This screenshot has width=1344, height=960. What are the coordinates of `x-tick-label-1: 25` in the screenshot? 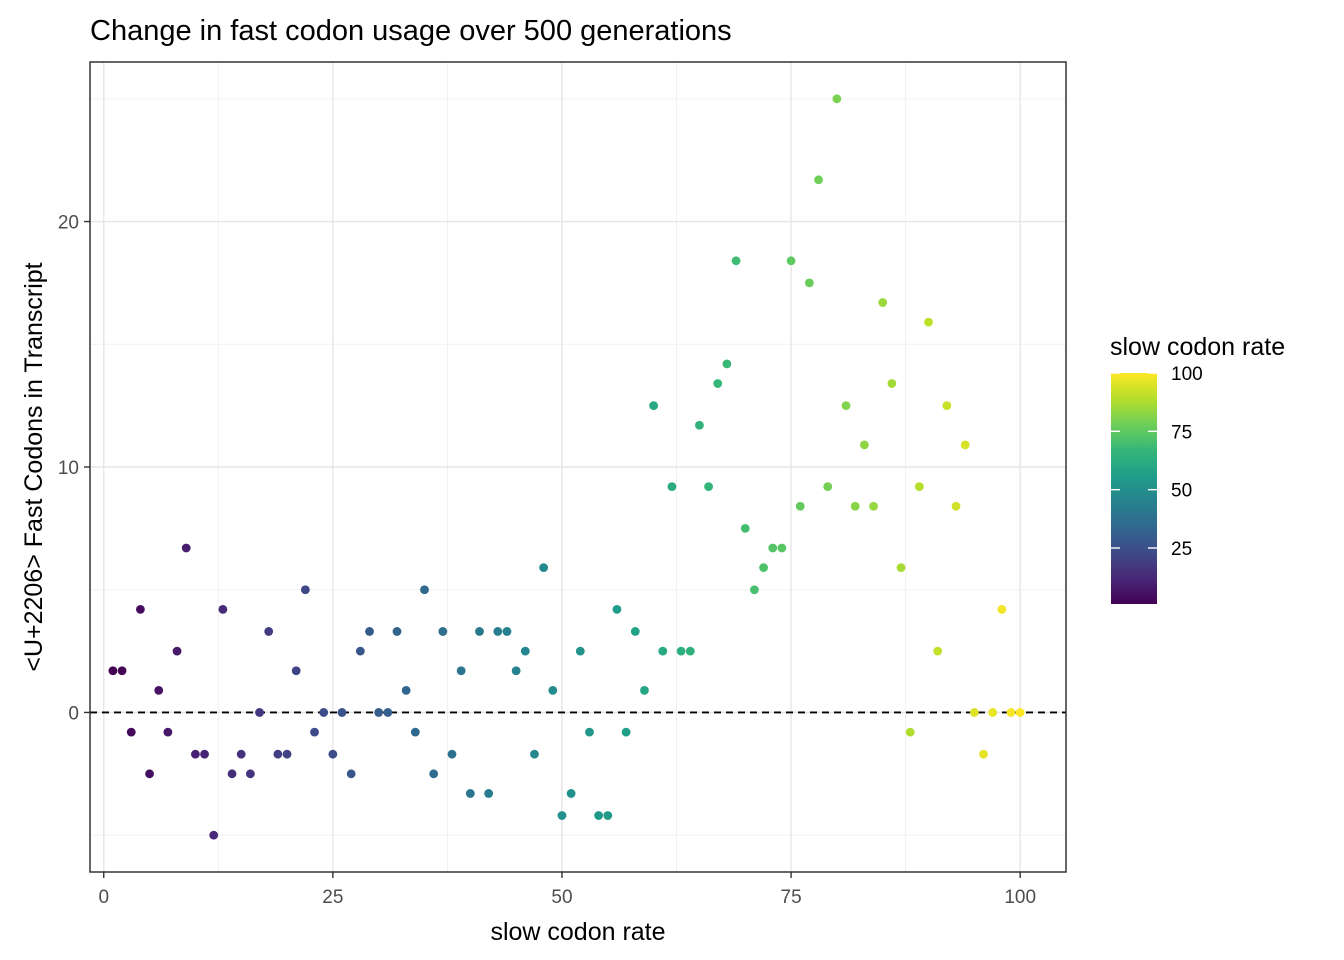 It's located at (332, 897).